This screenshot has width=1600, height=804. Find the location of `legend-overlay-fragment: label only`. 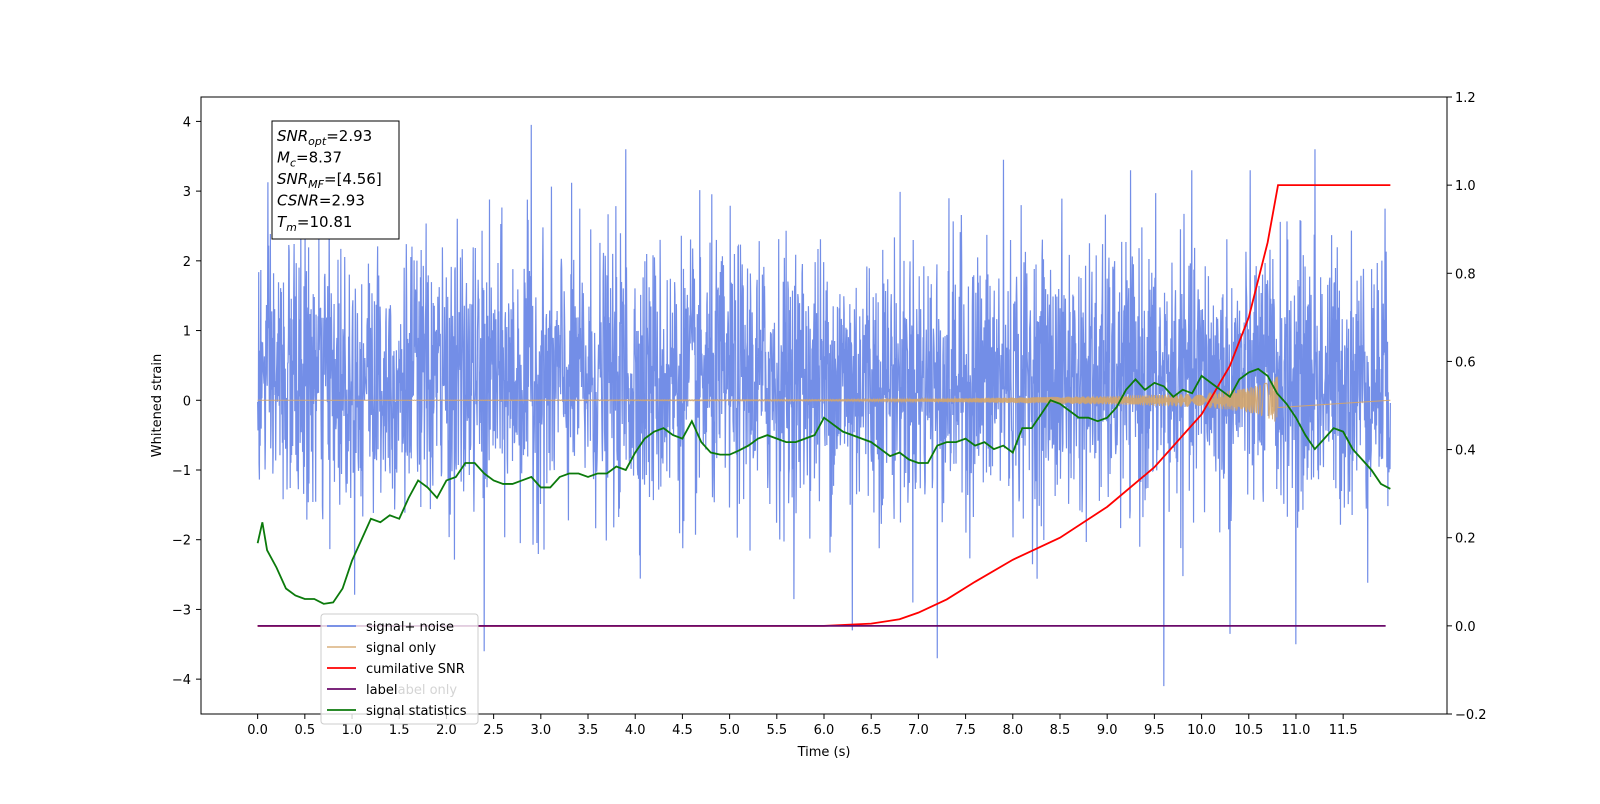

legend-overlay-fragment: label only is located at coordinates (425, 690).